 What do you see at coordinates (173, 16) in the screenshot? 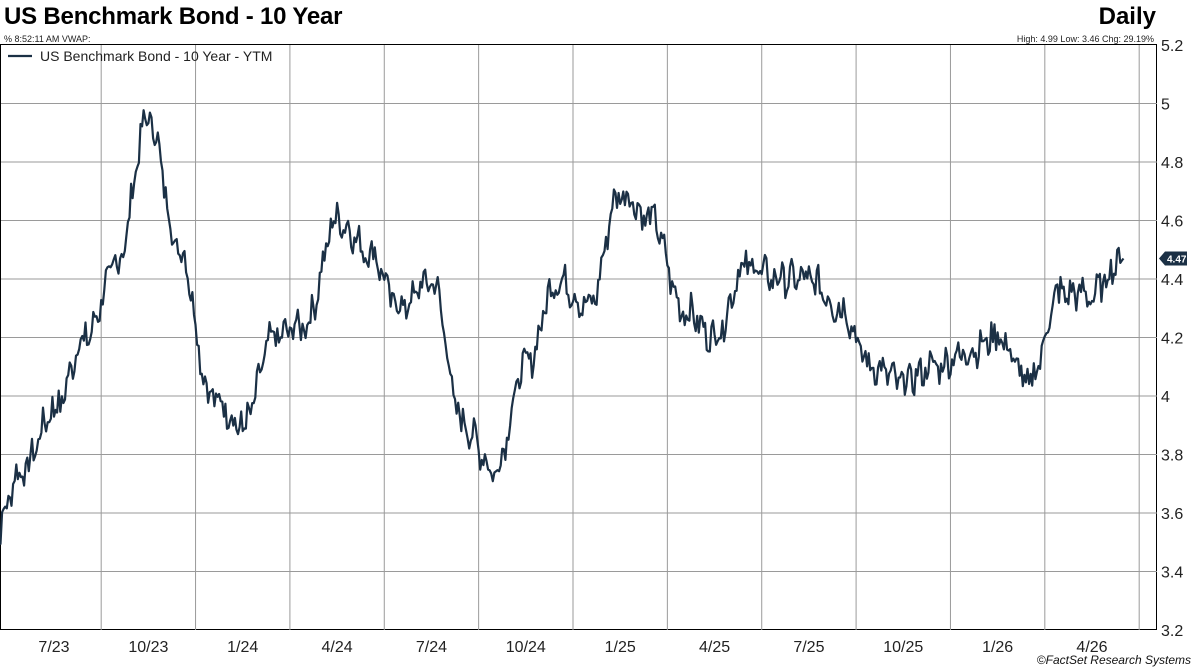
I see `chart-title: US Benchmark Bond - 10 Year` at bounding box center [173, 16].